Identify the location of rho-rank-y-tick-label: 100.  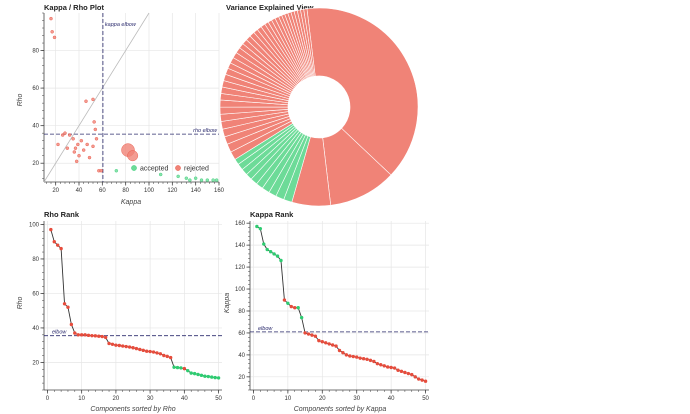
(34, 225).